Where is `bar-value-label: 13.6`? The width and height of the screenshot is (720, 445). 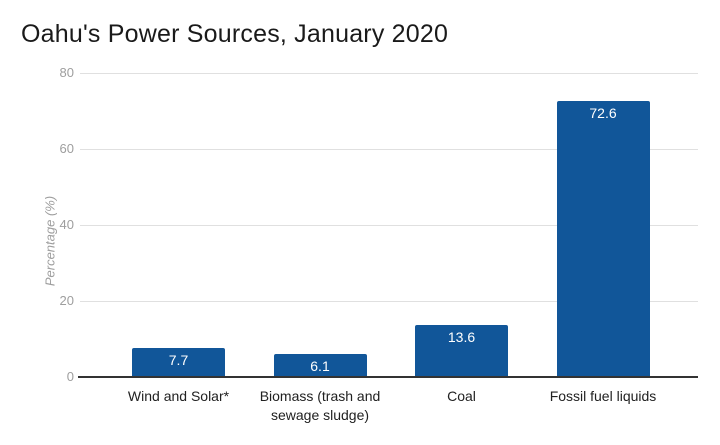 bar-value-label: 13.6 is located at coordinates (461, 337).